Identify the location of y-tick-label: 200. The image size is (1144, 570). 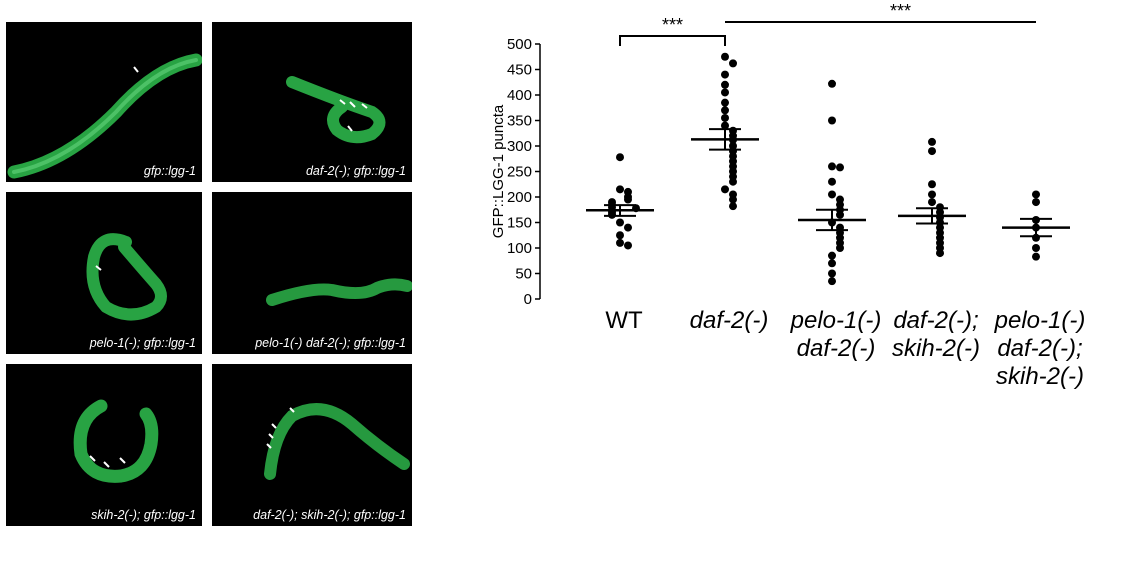
(519, 197).